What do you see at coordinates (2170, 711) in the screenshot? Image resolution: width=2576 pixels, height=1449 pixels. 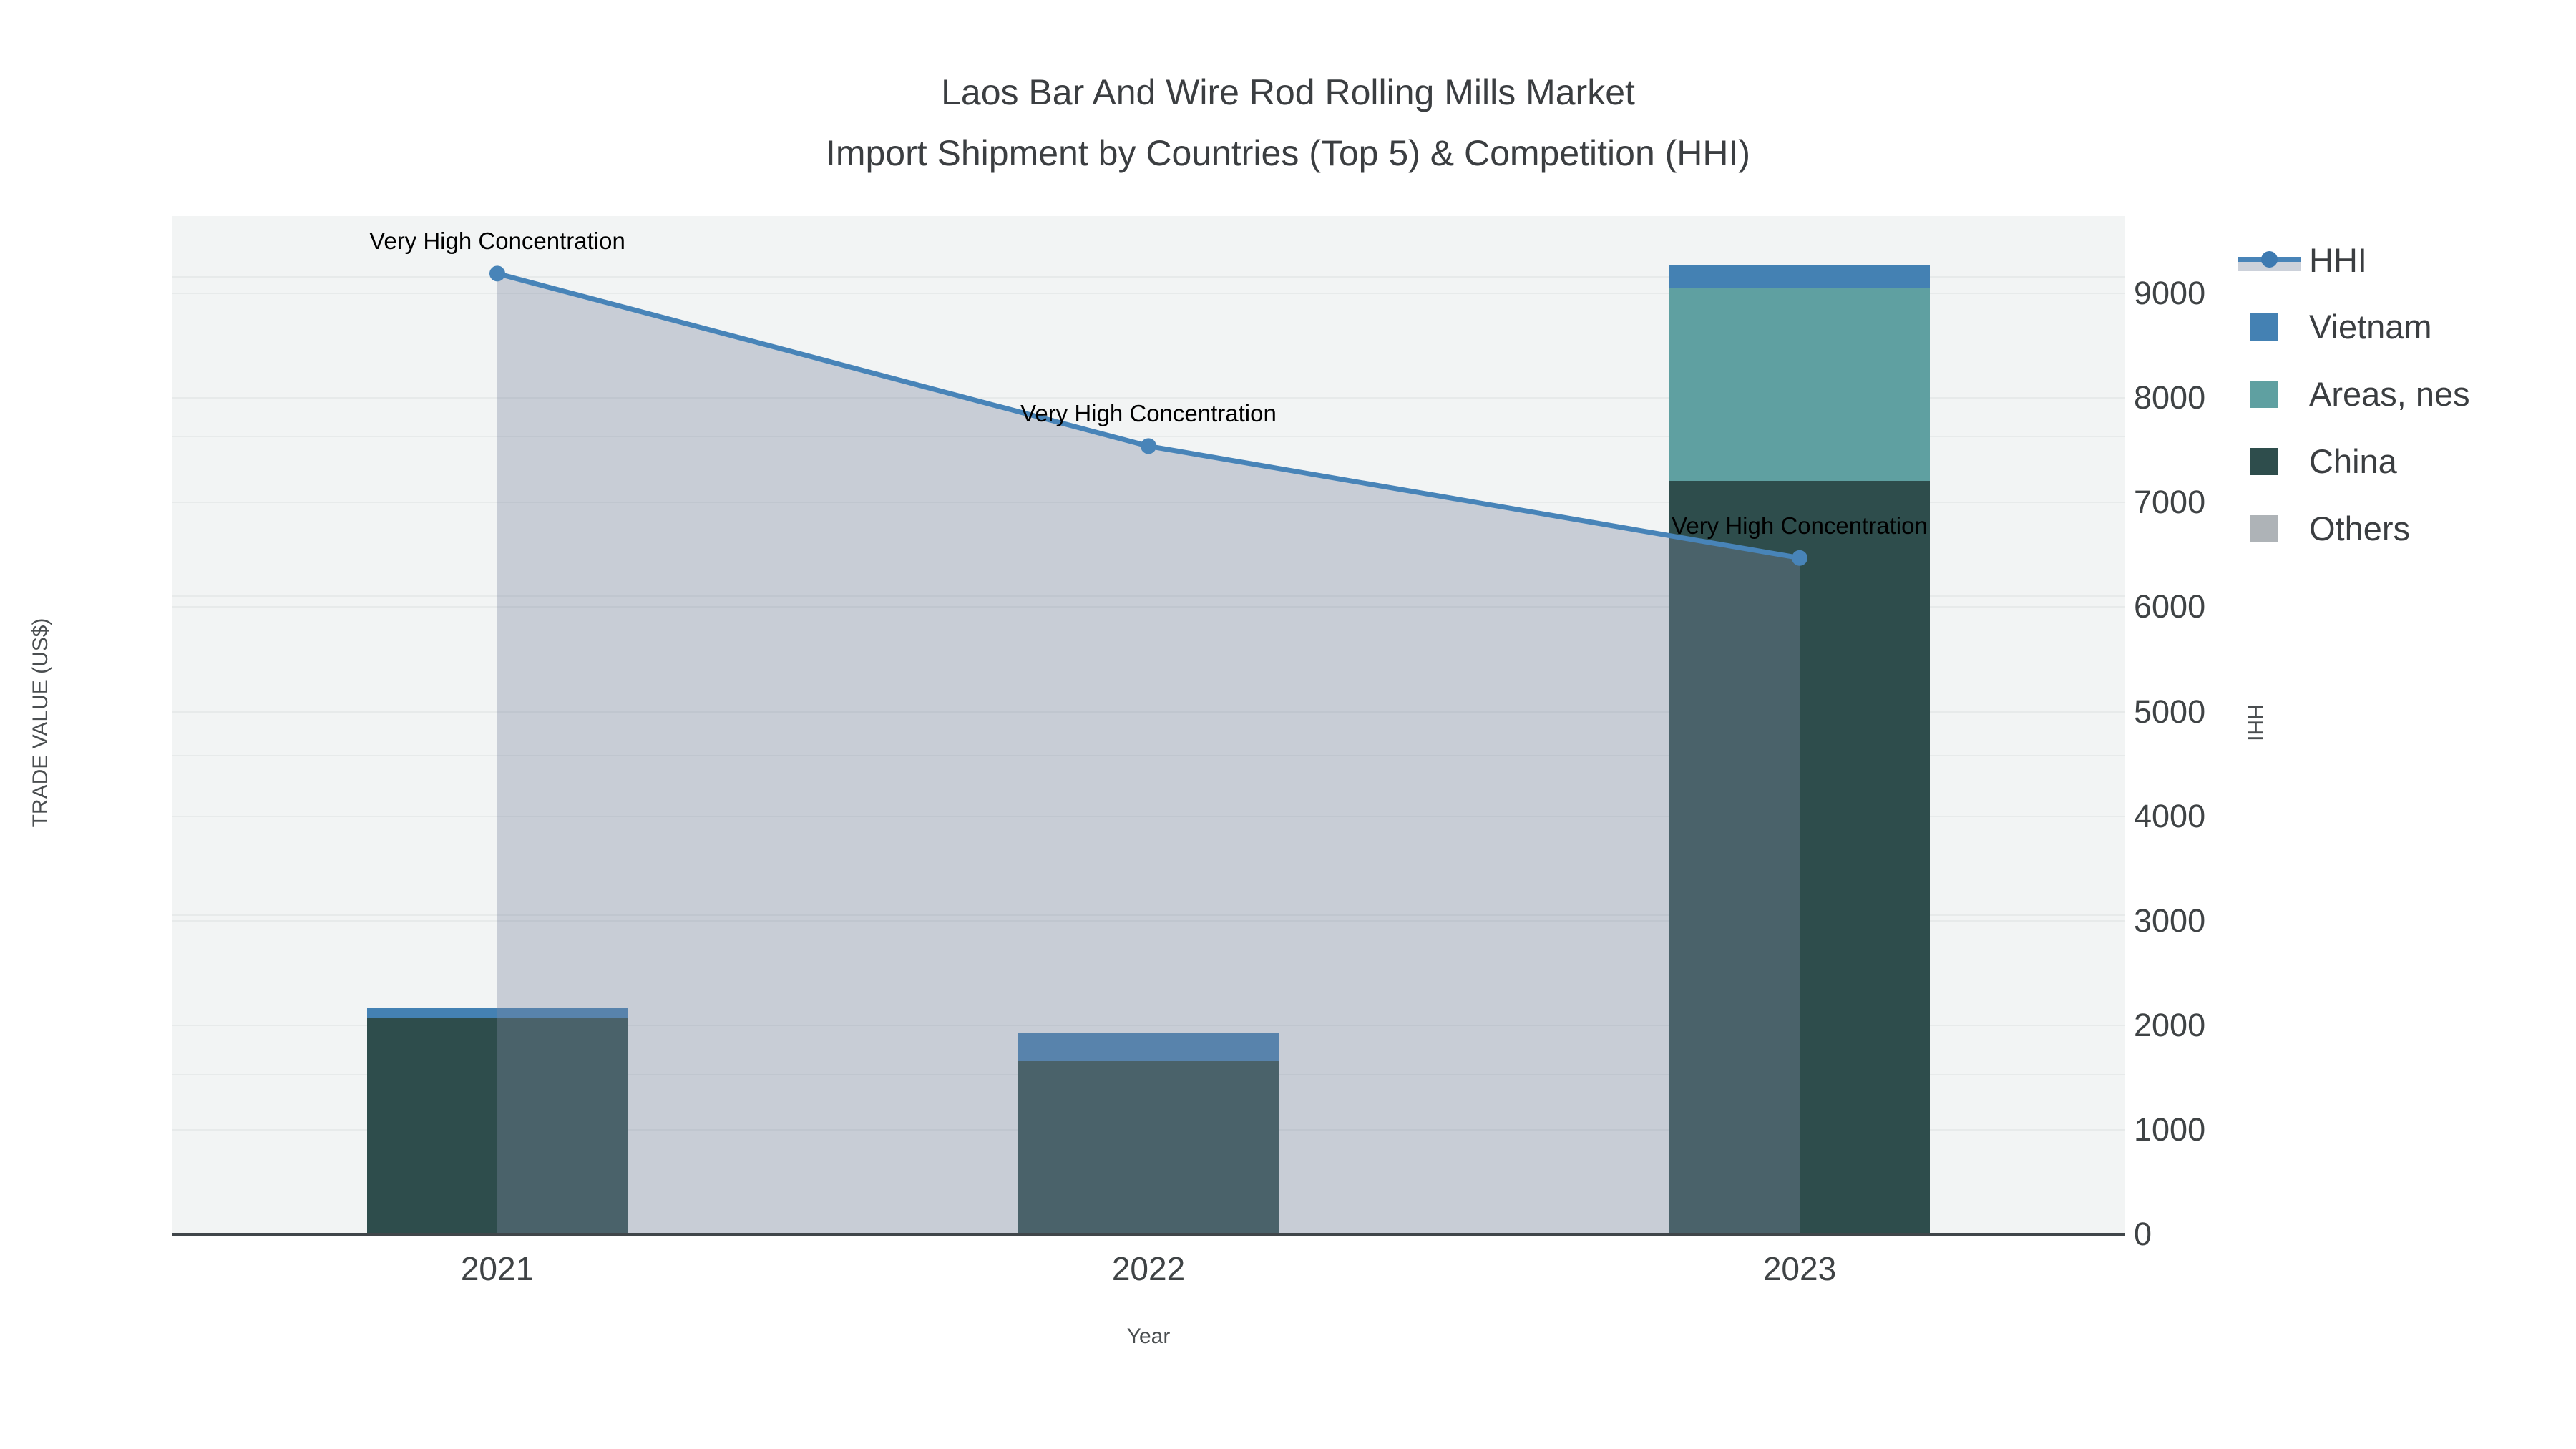 I see `y-right-tick-5000: 5000` at bounding box center [2170, 711].